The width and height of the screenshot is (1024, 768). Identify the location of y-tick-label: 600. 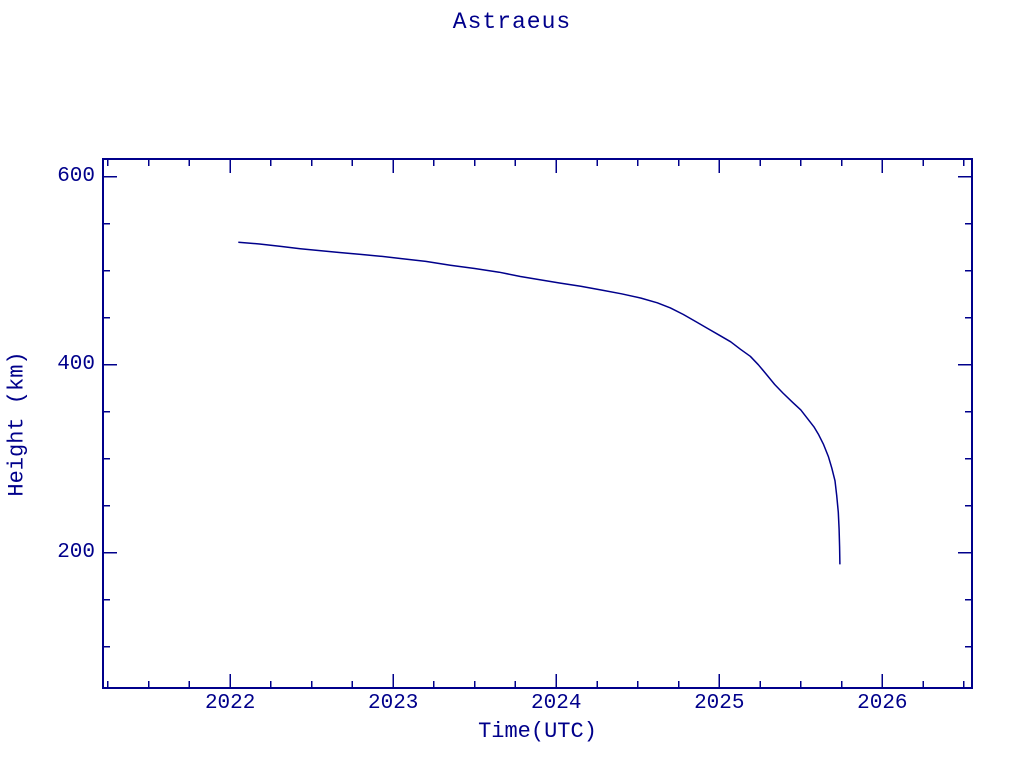
(76, 176).